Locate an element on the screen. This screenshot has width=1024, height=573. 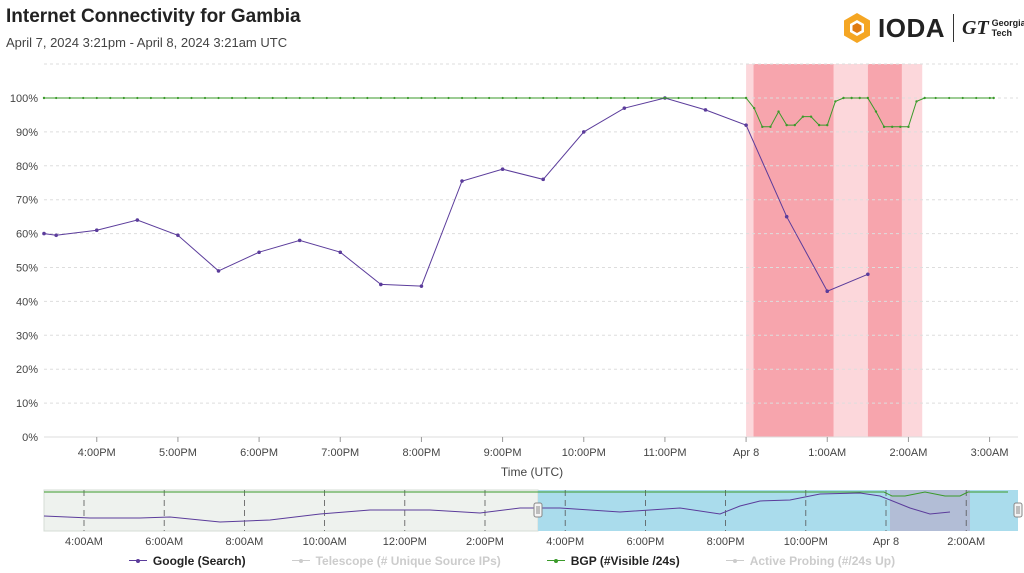
navigator-tick-label: 10:00PM is located at coordinates (806, 542).